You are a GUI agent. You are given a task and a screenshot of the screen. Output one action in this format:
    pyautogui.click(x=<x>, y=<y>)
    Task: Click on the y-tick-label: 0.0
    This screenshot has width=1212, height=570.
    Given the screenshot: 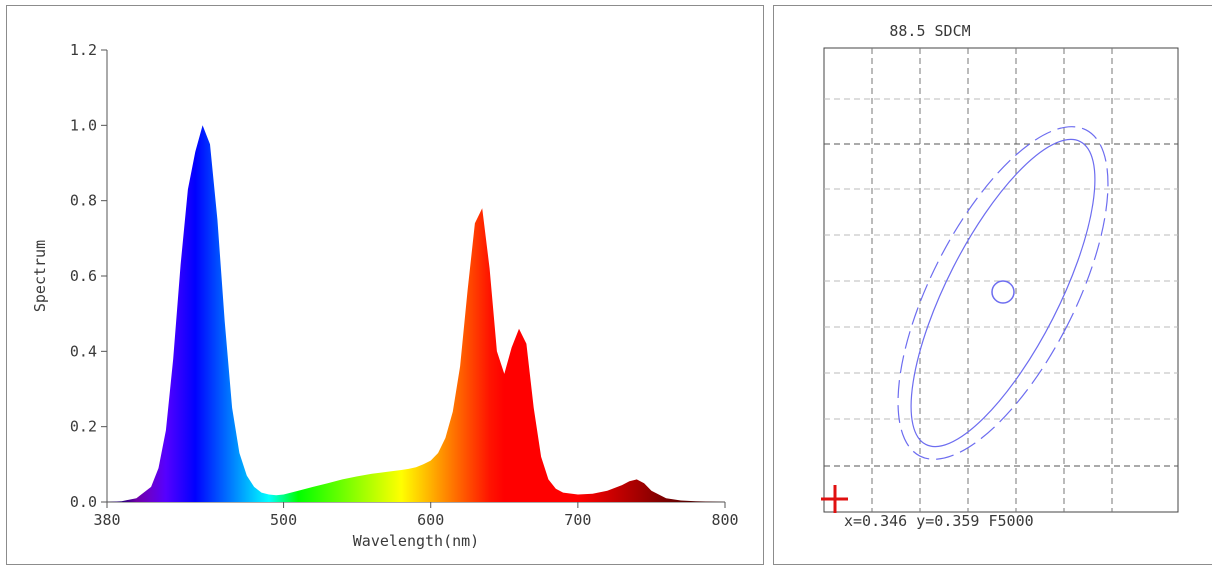 What is the action you would take?
    pyautogui.click(x=83, y=502)
    